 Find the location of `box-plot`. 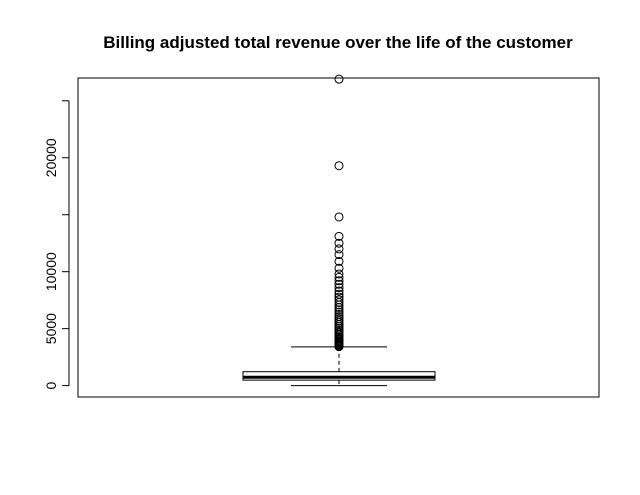

box-plot is located at coordinates (339, 366).